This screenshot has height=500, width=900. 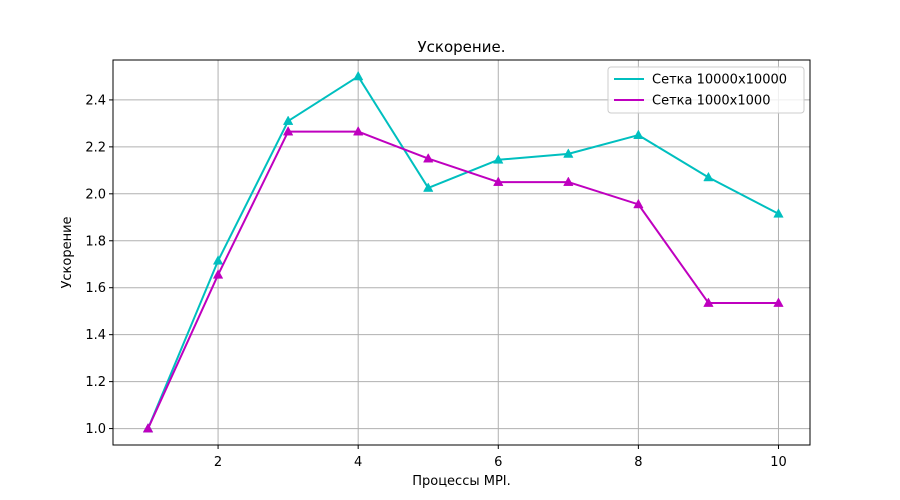 What do you see at coordinates (498, 462) in the screenshot?
I see `x-tick-label: 6` at bounding box center [498, 462].